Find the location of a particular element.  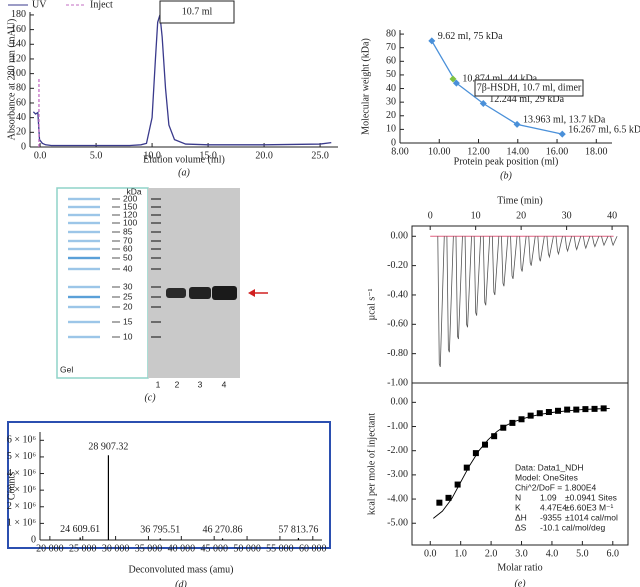

fit-param: K is located at coordinates (518, 507).